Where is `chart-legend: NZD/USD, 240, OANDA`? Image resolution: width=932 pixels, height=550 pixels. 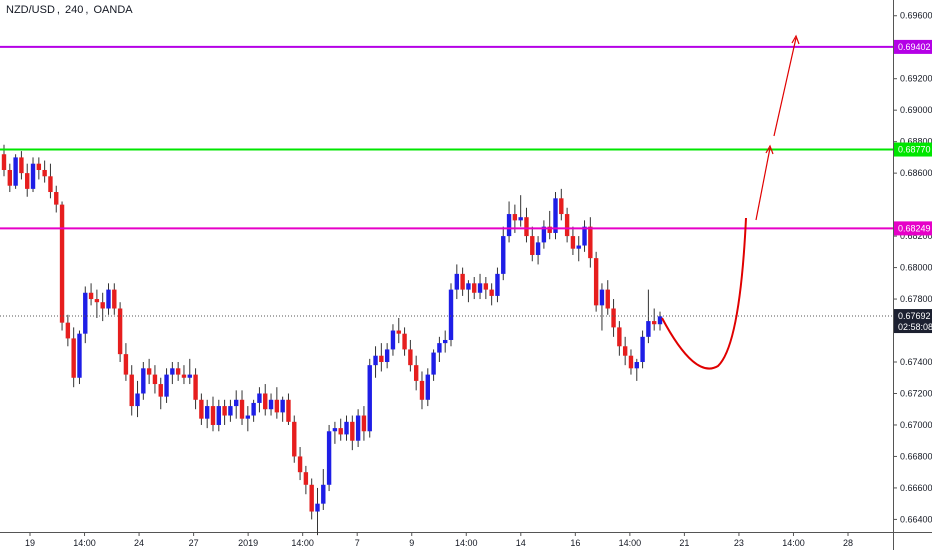
chart-legend: NZD/USD, 240, OANDA is located at coordinates (69, 10).